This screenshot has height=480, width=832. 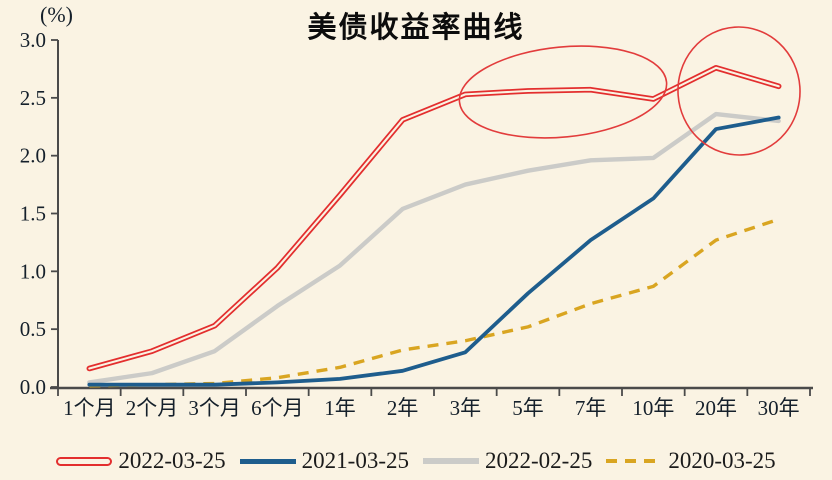 I want to click on x-tick-label: 1年, so click(x=340, y=408).